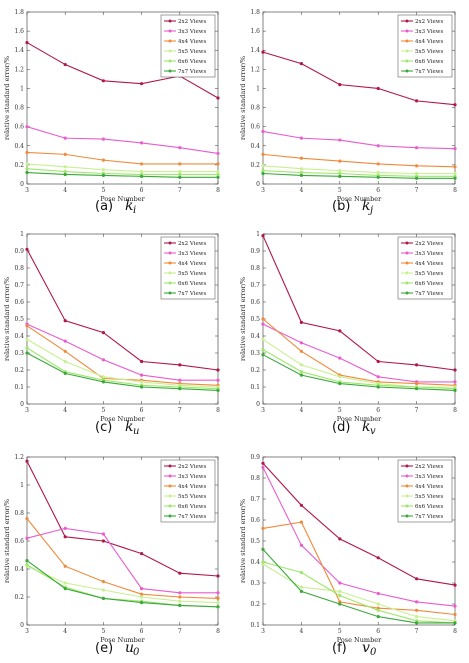 This screenshot has height=663, width=469. I want to click on x-axis-label: Pose Number, so click(359, 199).